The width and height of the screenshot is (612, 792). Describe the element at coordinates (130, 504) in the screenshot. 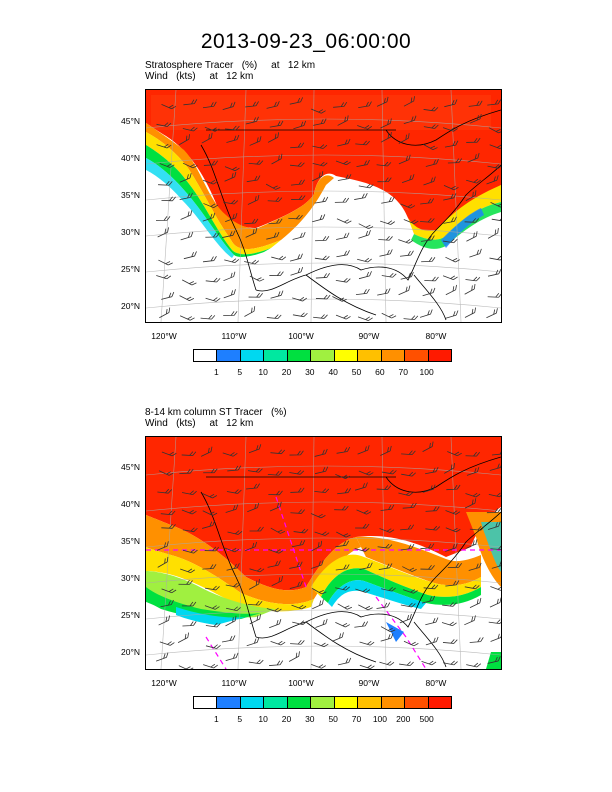

I see `panel2-lat-label-40: 40°N` at that location.